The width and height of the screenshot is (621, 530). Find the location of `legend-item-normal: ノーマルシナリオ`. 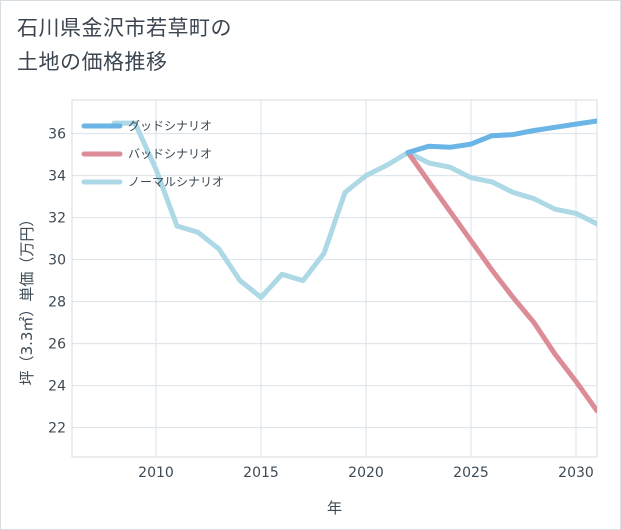

legend-item-normal: ノーマルシナリオ is located at coordinates (152, 182).